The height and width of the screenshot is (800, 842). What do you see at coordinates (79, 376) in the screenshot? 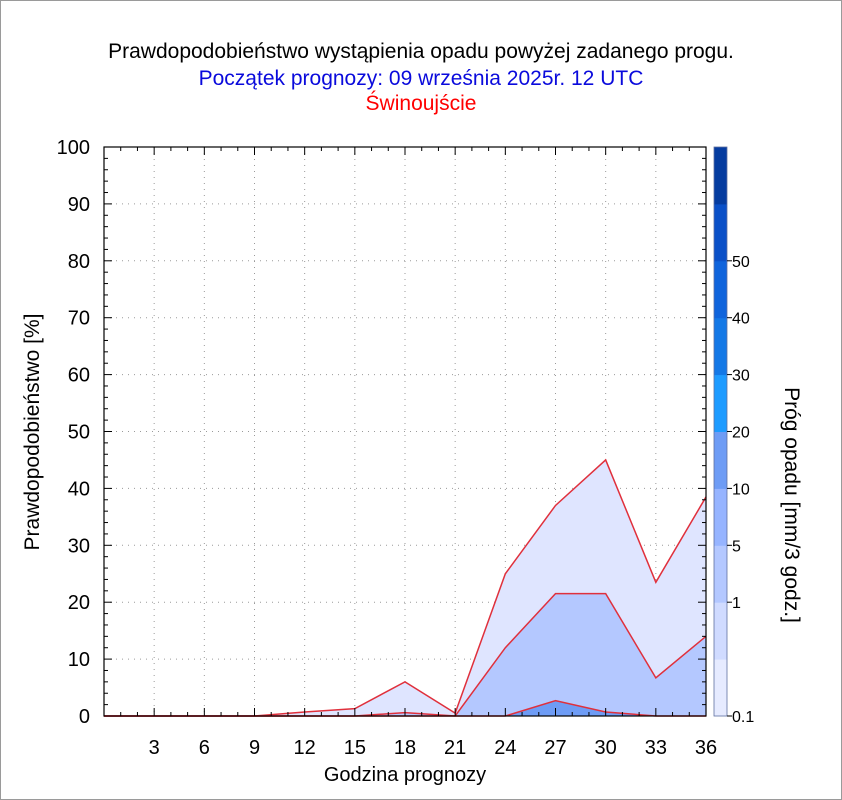
I see `y-tick-label: 60` at bounding box center [79, 376].